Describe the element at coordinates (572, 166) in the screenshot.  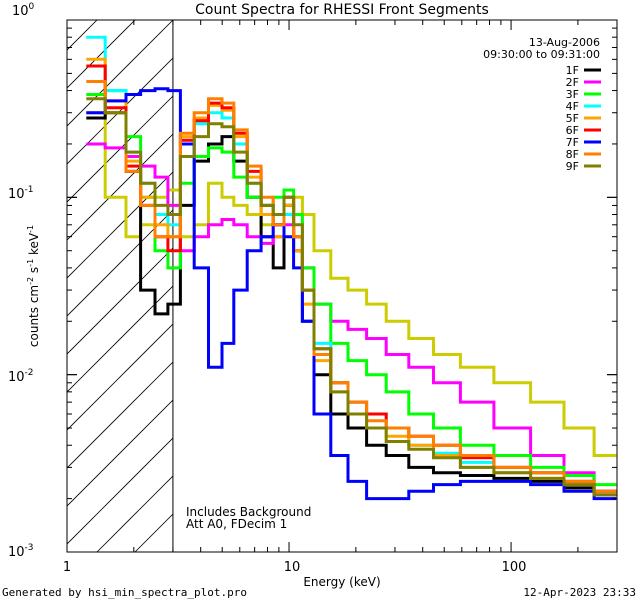
I see `legend-label-9f: 9F` at that location.